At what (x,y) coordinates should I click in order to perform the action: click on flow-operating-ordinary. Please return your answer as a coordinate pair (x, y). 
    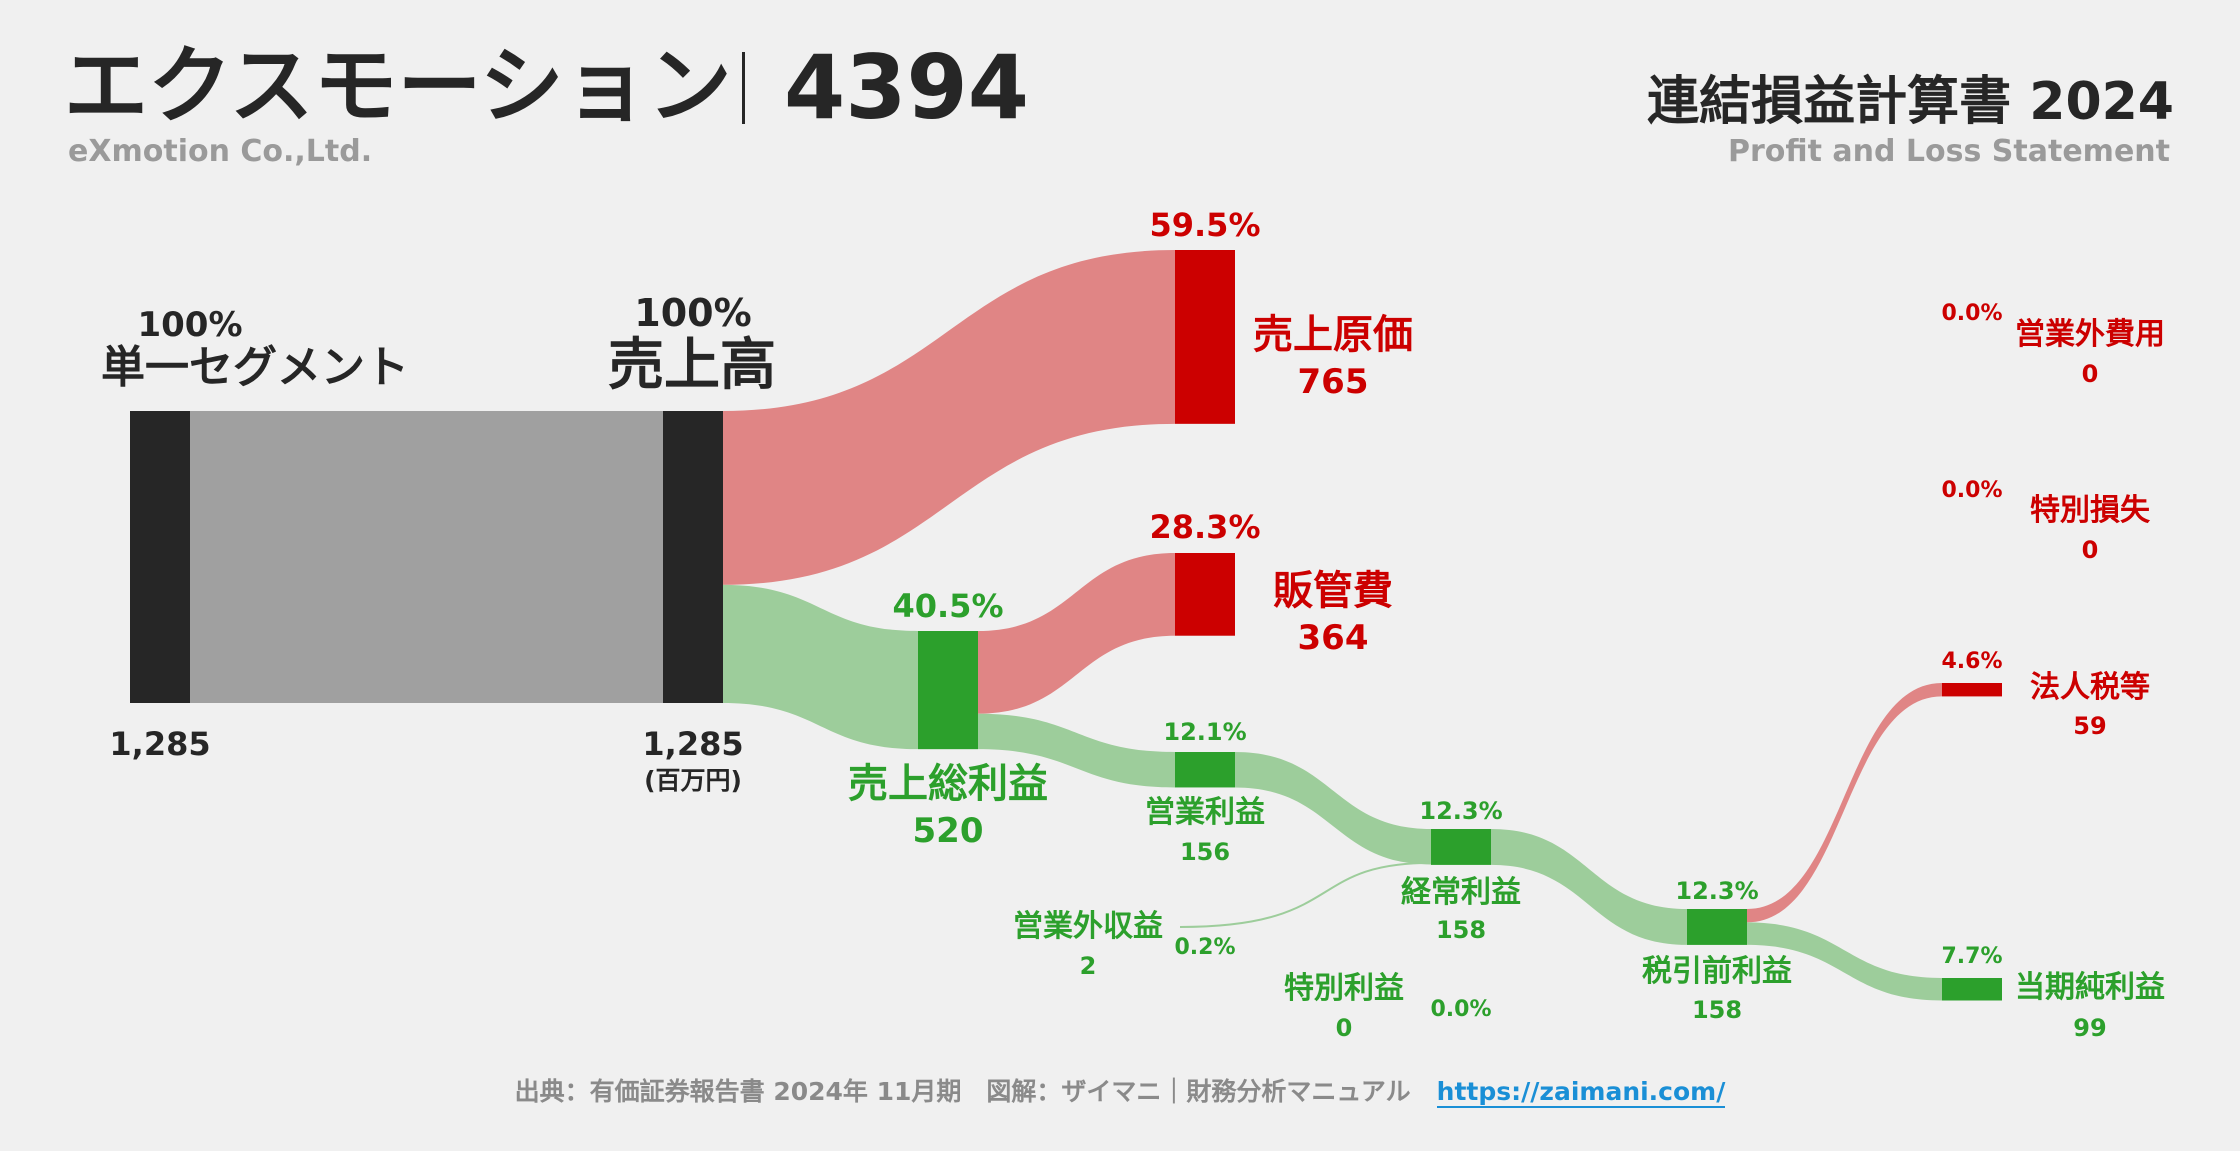
    Looking at the image, I should click on (1333, 808).